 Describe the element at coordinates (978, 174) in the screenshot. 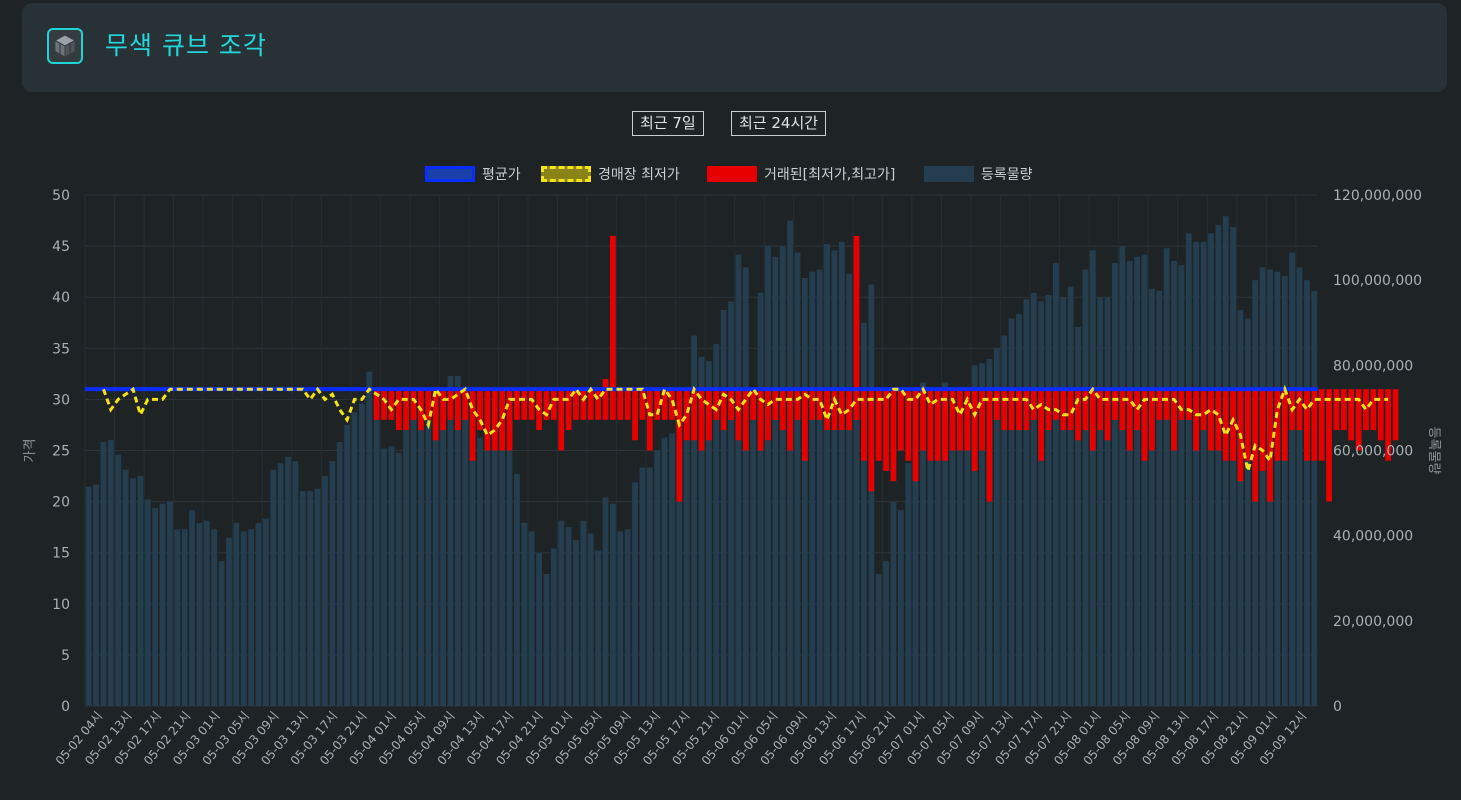

I see `legend-item-volume: 등록물량` at that location.